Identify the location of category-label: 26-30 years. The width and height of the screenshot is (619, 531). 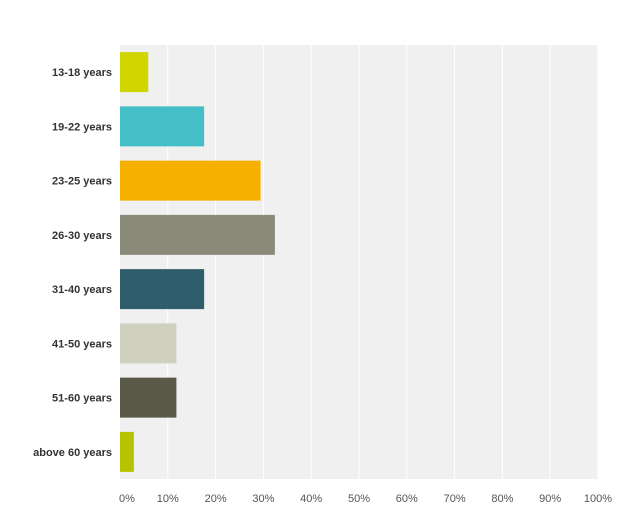
(82, 236).